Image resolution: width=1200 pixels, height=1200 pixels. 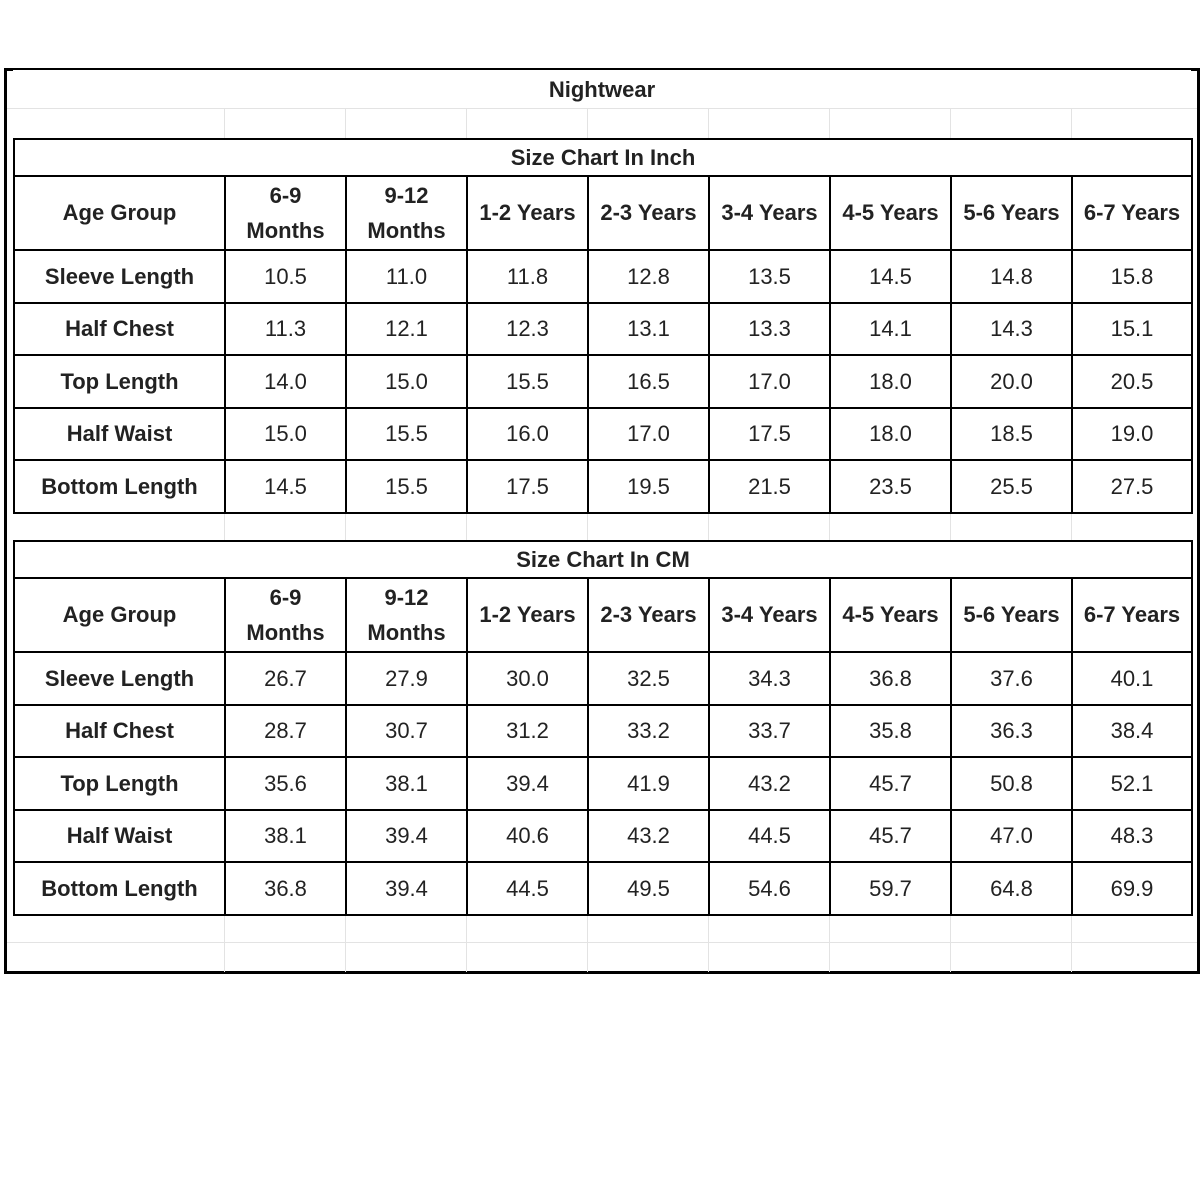 I want to click on table-value: 21.5, so click(x=770, y=487).